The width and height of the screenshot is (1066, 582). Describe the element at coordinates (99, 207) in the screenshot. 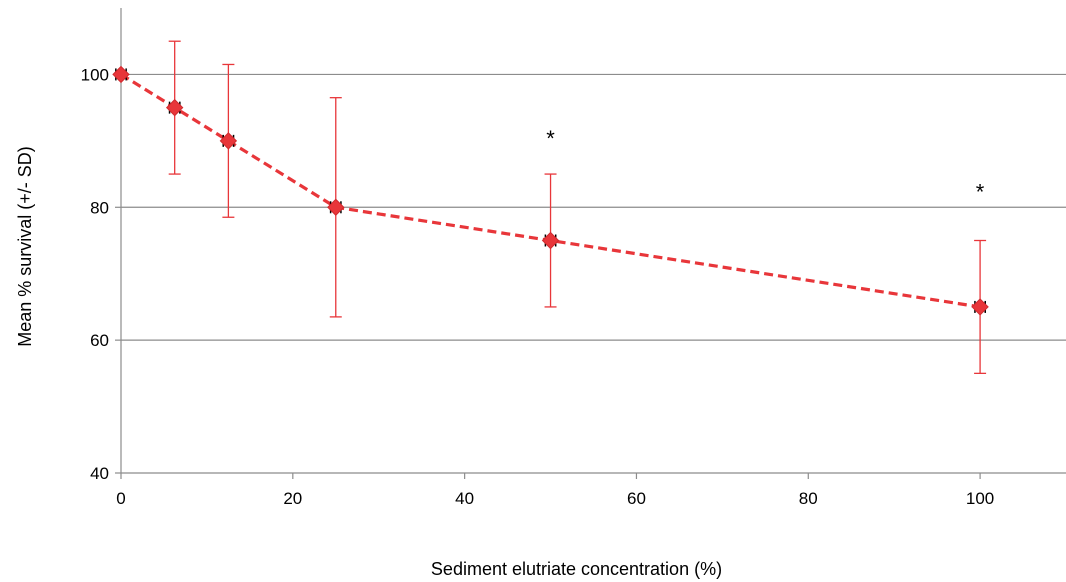

I see `y-tick-label: 80` at that location.